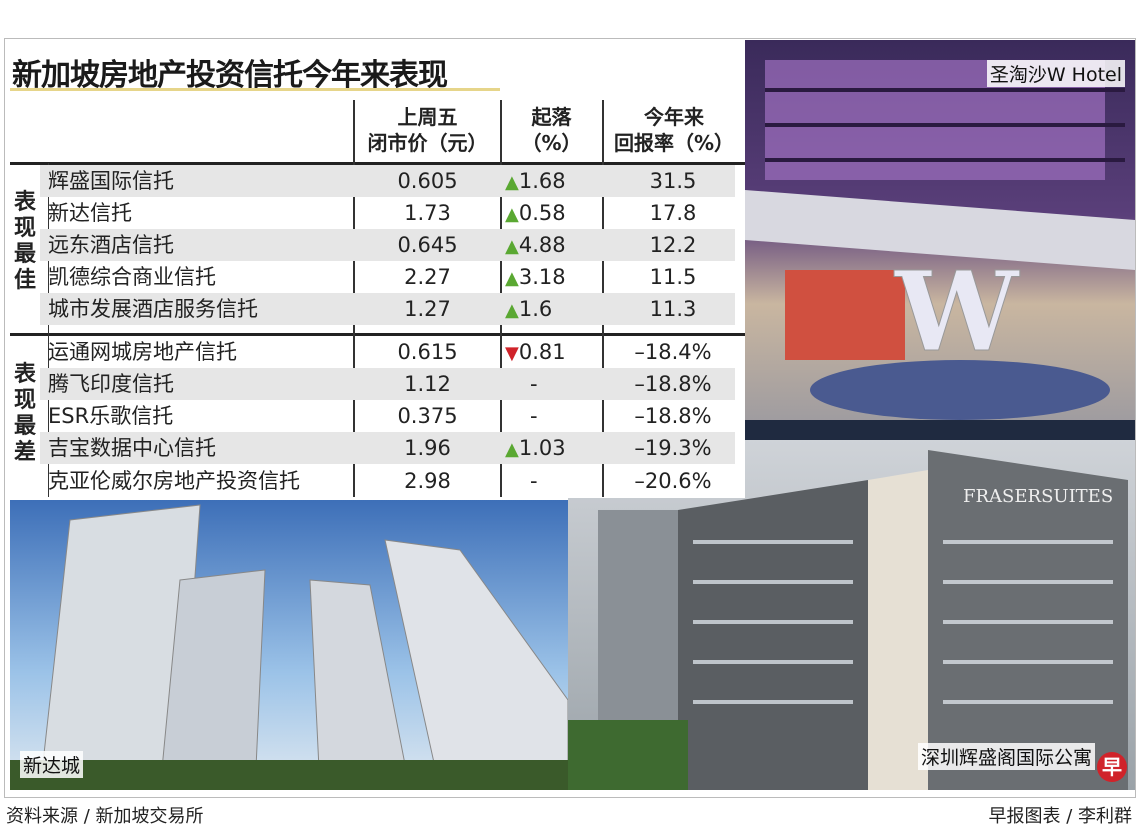 Image resolution: width=1140 pixels, height=828 pixels. I want to click on close-price: 0.615, so click(427, 352).